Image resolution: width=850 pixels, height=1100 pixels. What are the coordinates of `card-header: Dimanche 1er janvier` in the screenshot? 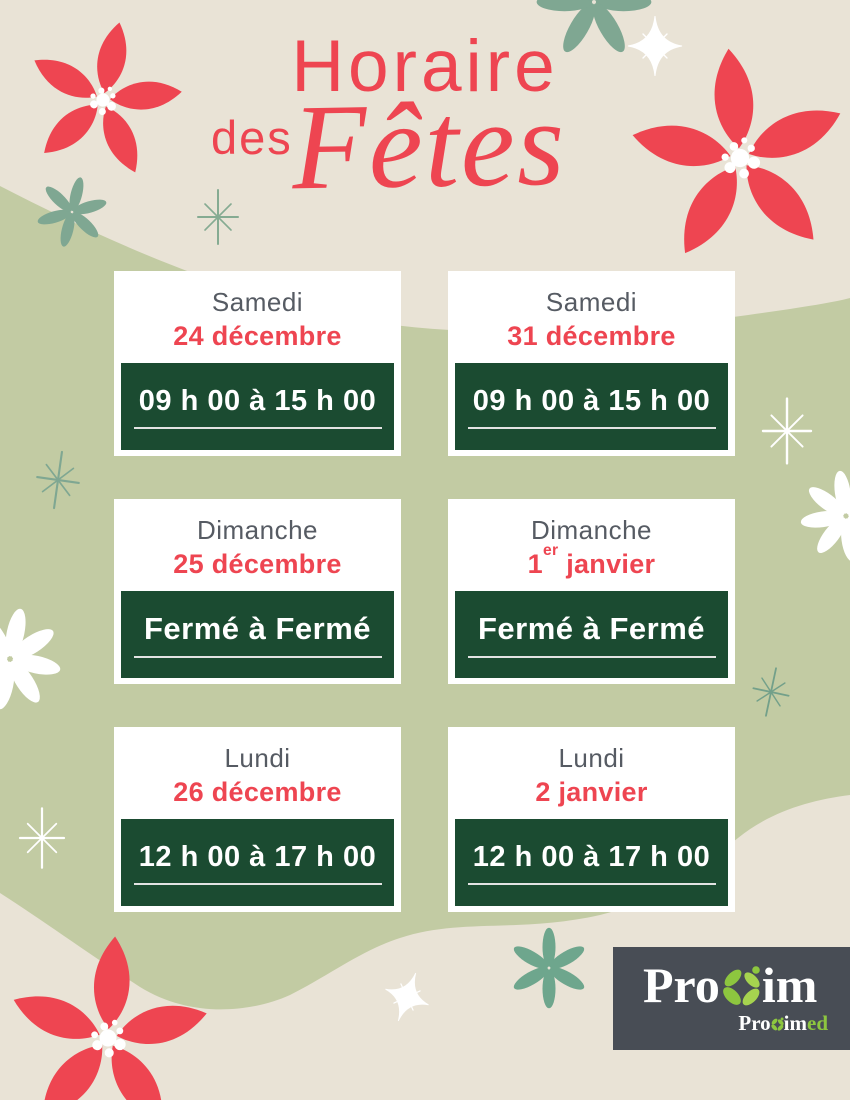 It's located at (591, 545).